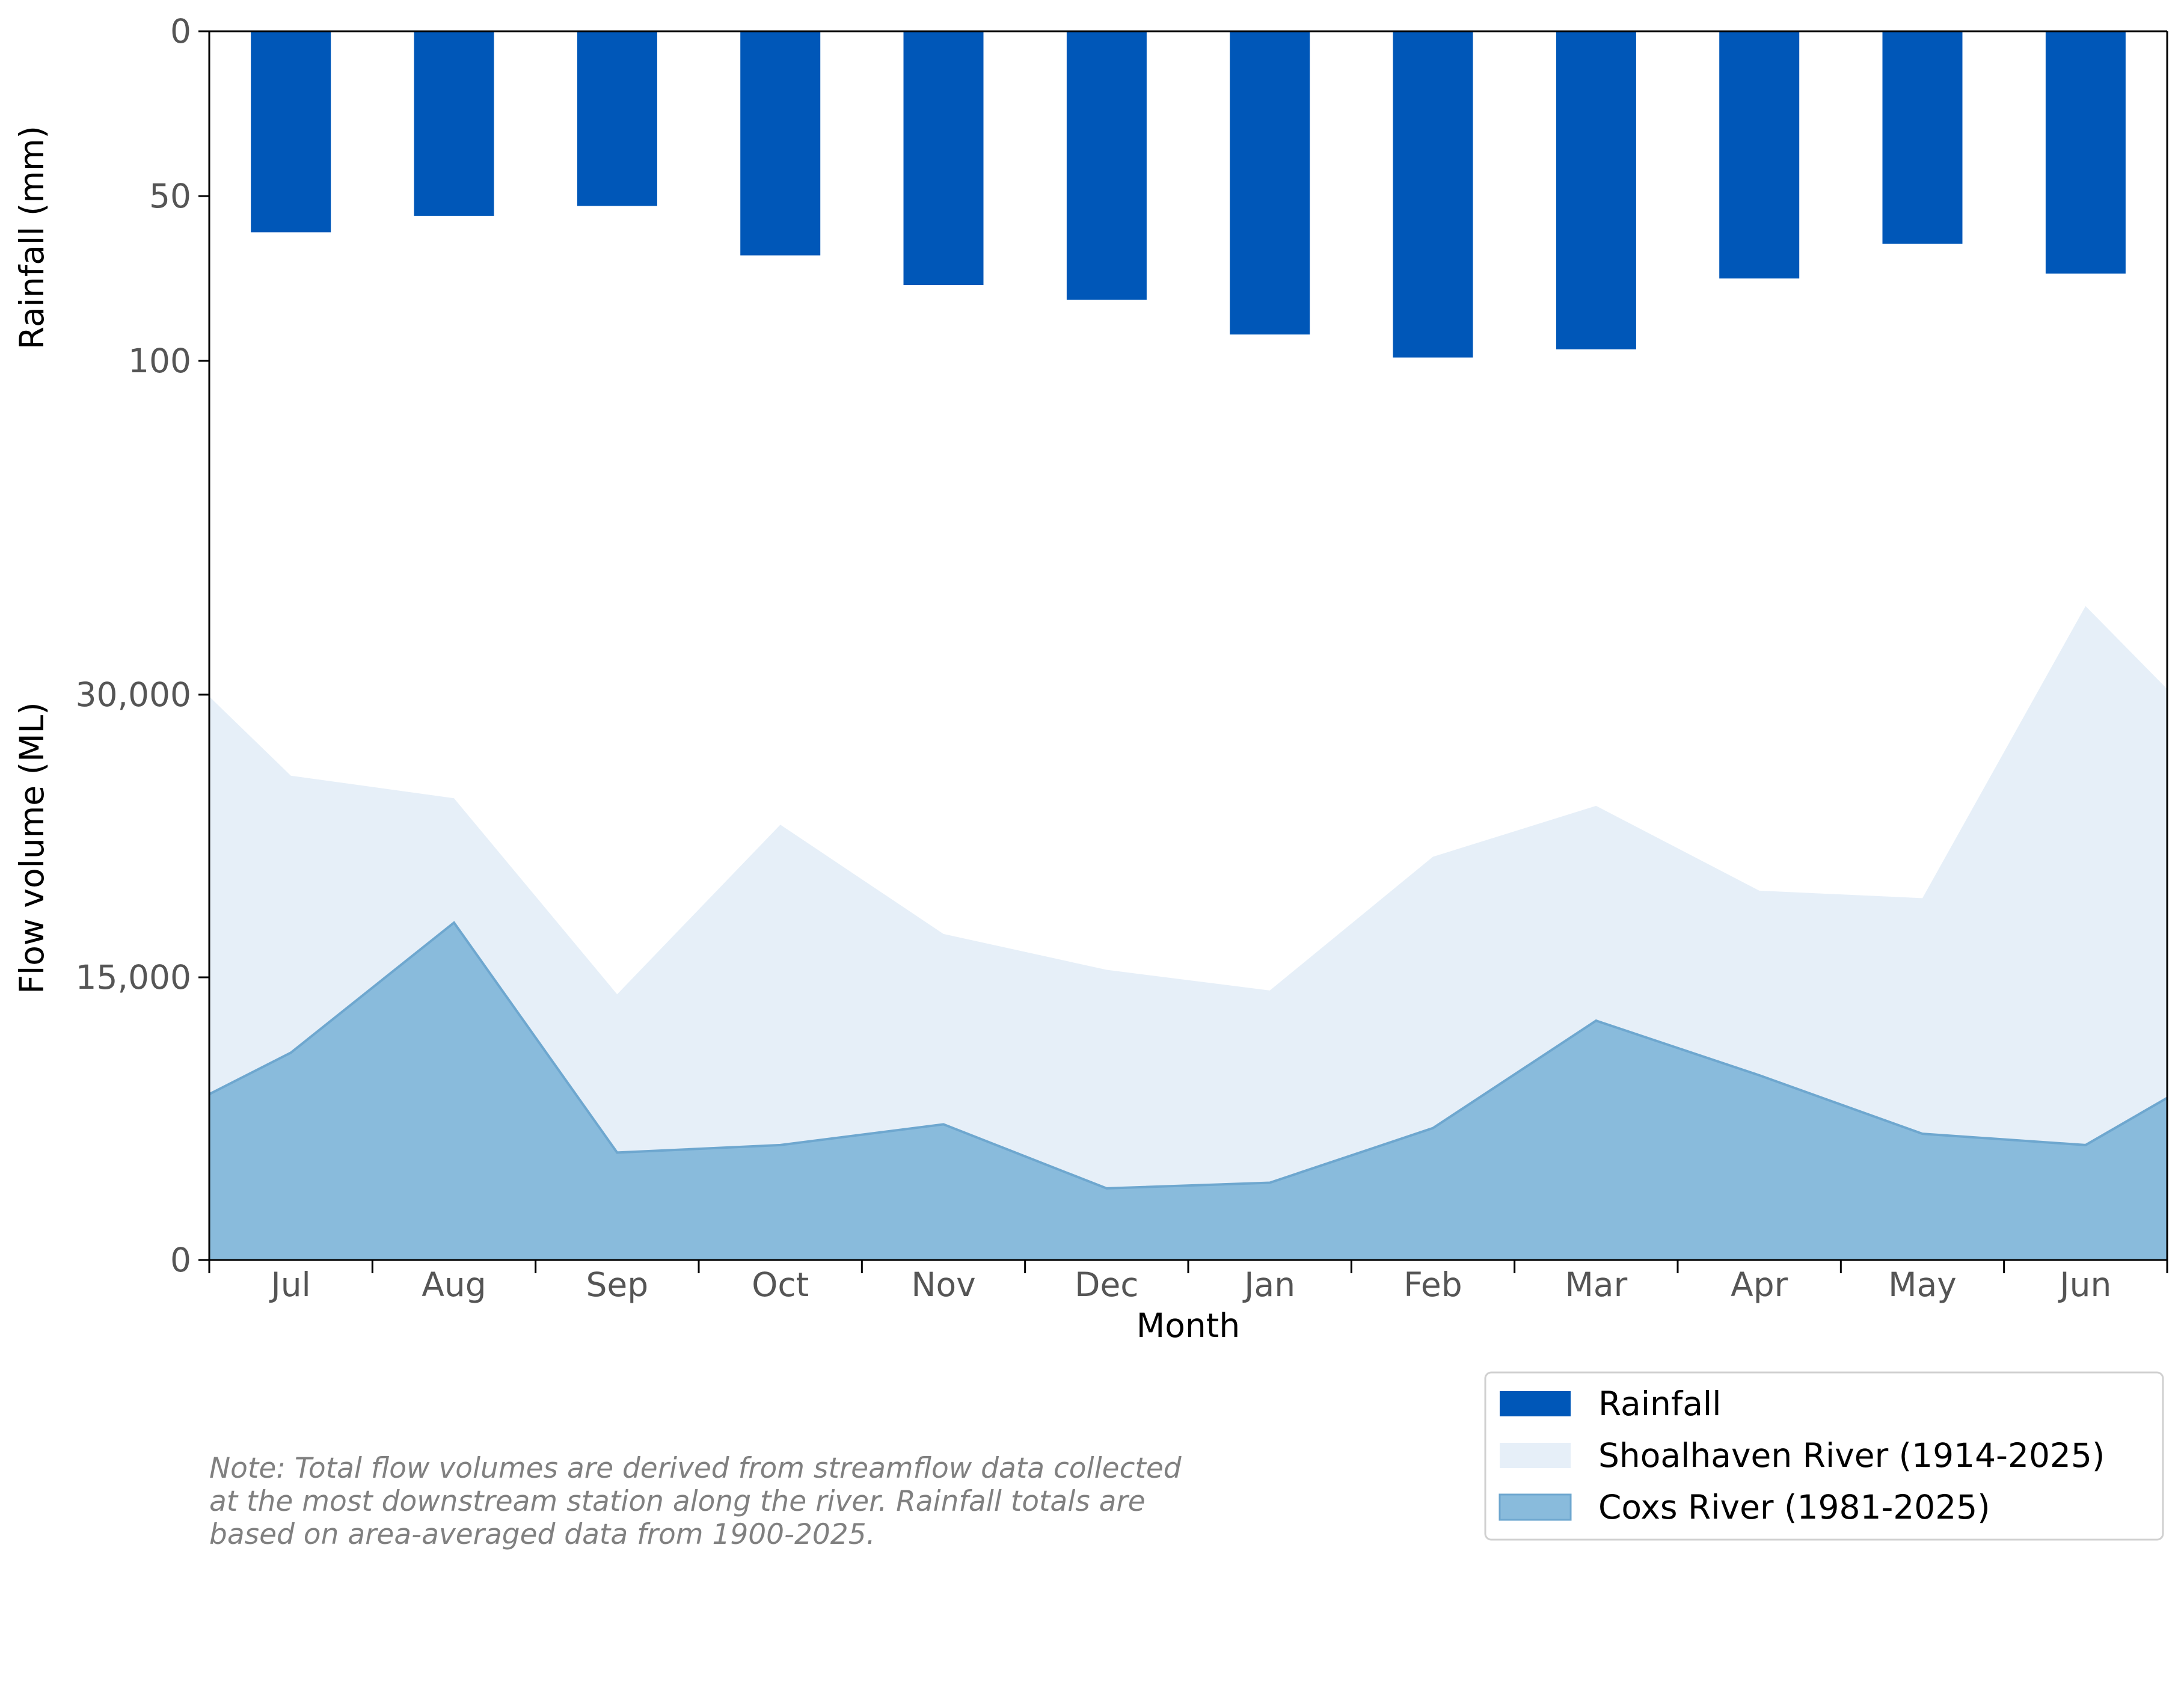  What do you see at coordinates (1433, 194) in the screenshot?
I see `rainfall-bar-feb` at bounding box center [1433, 194].